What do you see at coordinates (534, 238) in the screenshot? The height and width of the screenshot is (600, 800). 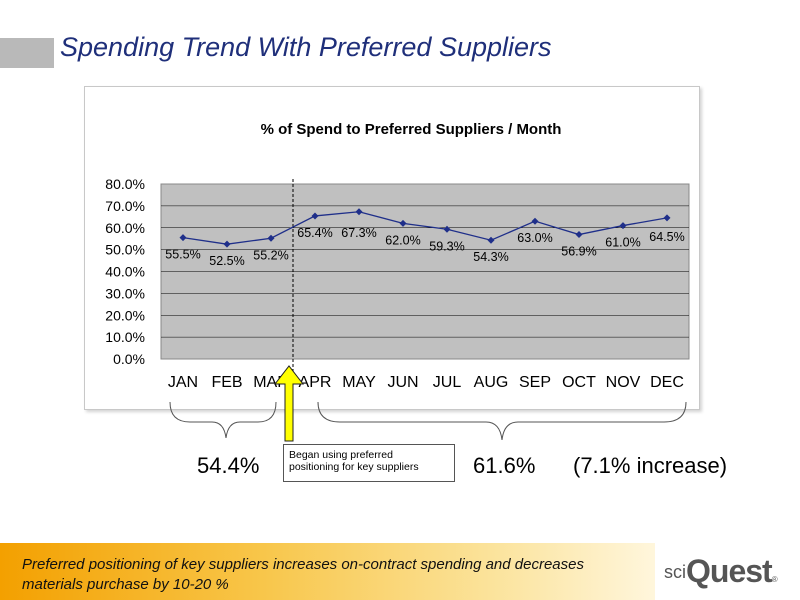 I see `data-label: 63.0%` at bounding box center [534, 238].